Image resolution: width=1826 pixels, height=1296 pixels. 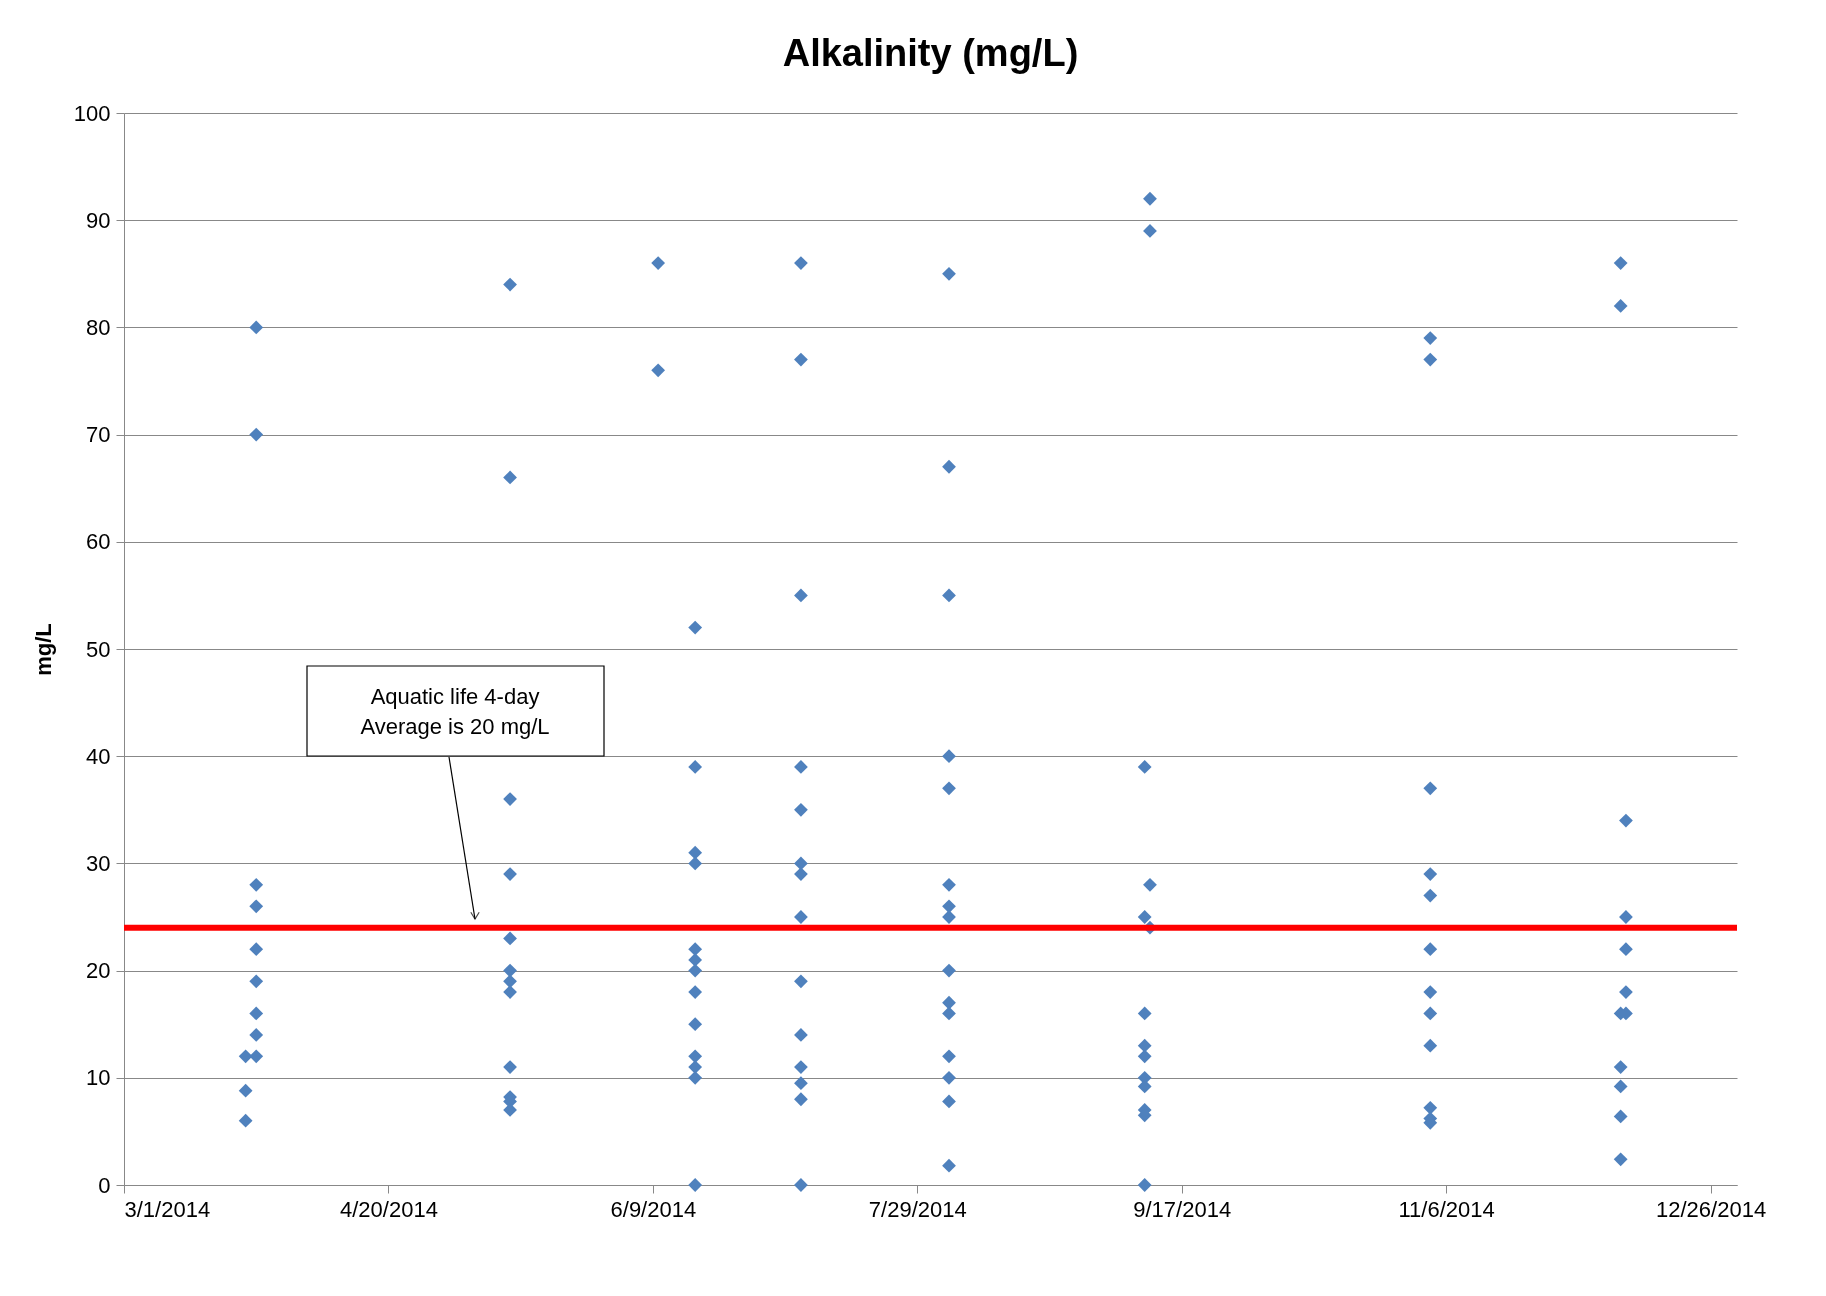 I want to click on x-tick-label: 11/6/2014, so click(x=1446, y=1209).